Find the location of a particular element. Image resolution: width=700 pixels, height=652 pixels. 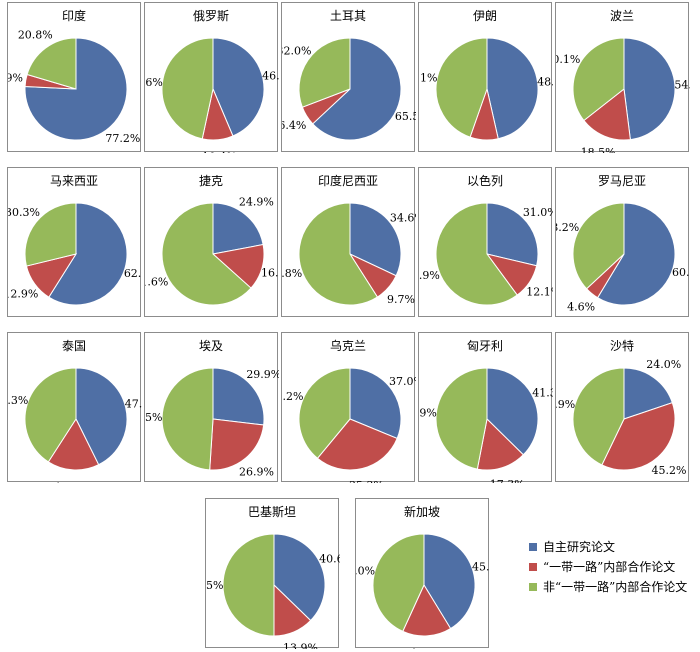

pie-svg: 45.9% 17.3% 48.0% is located at coordinates (423, 591).